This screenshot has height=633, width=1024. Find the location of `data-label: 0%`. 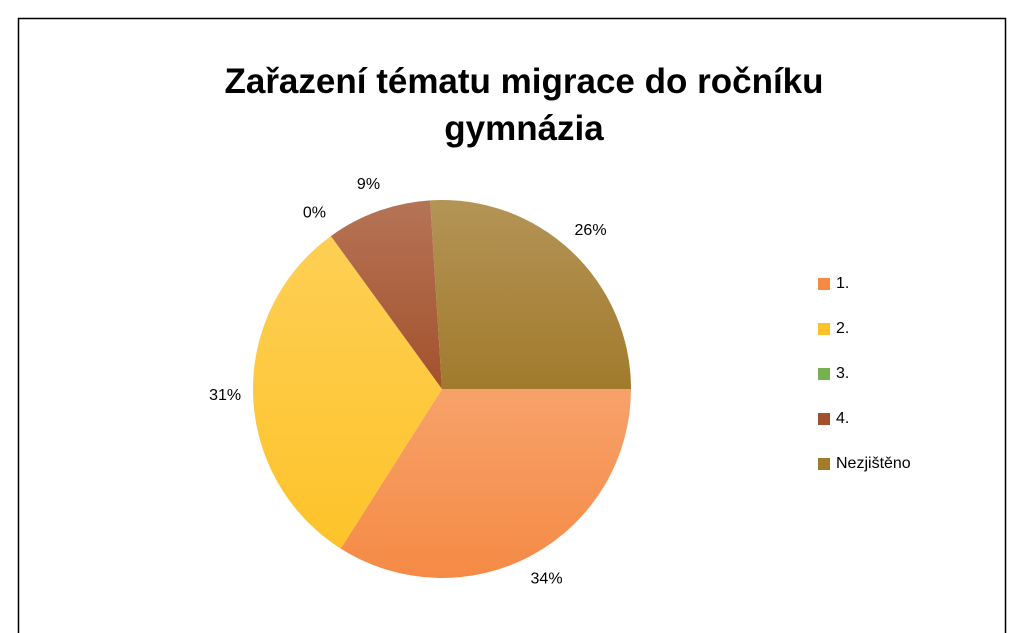

data-label: 0% is located at coordinates (314, 213).